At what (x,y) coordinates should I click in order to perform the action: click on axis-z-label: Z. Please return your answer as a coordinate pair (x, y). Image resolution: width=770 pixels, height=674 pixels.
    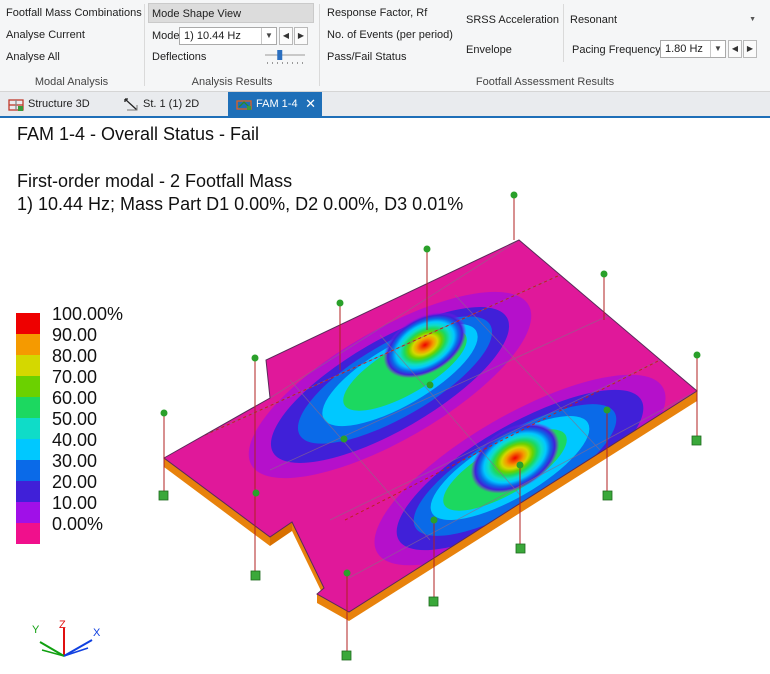
    Looking at the image, I should click on (62, 625).